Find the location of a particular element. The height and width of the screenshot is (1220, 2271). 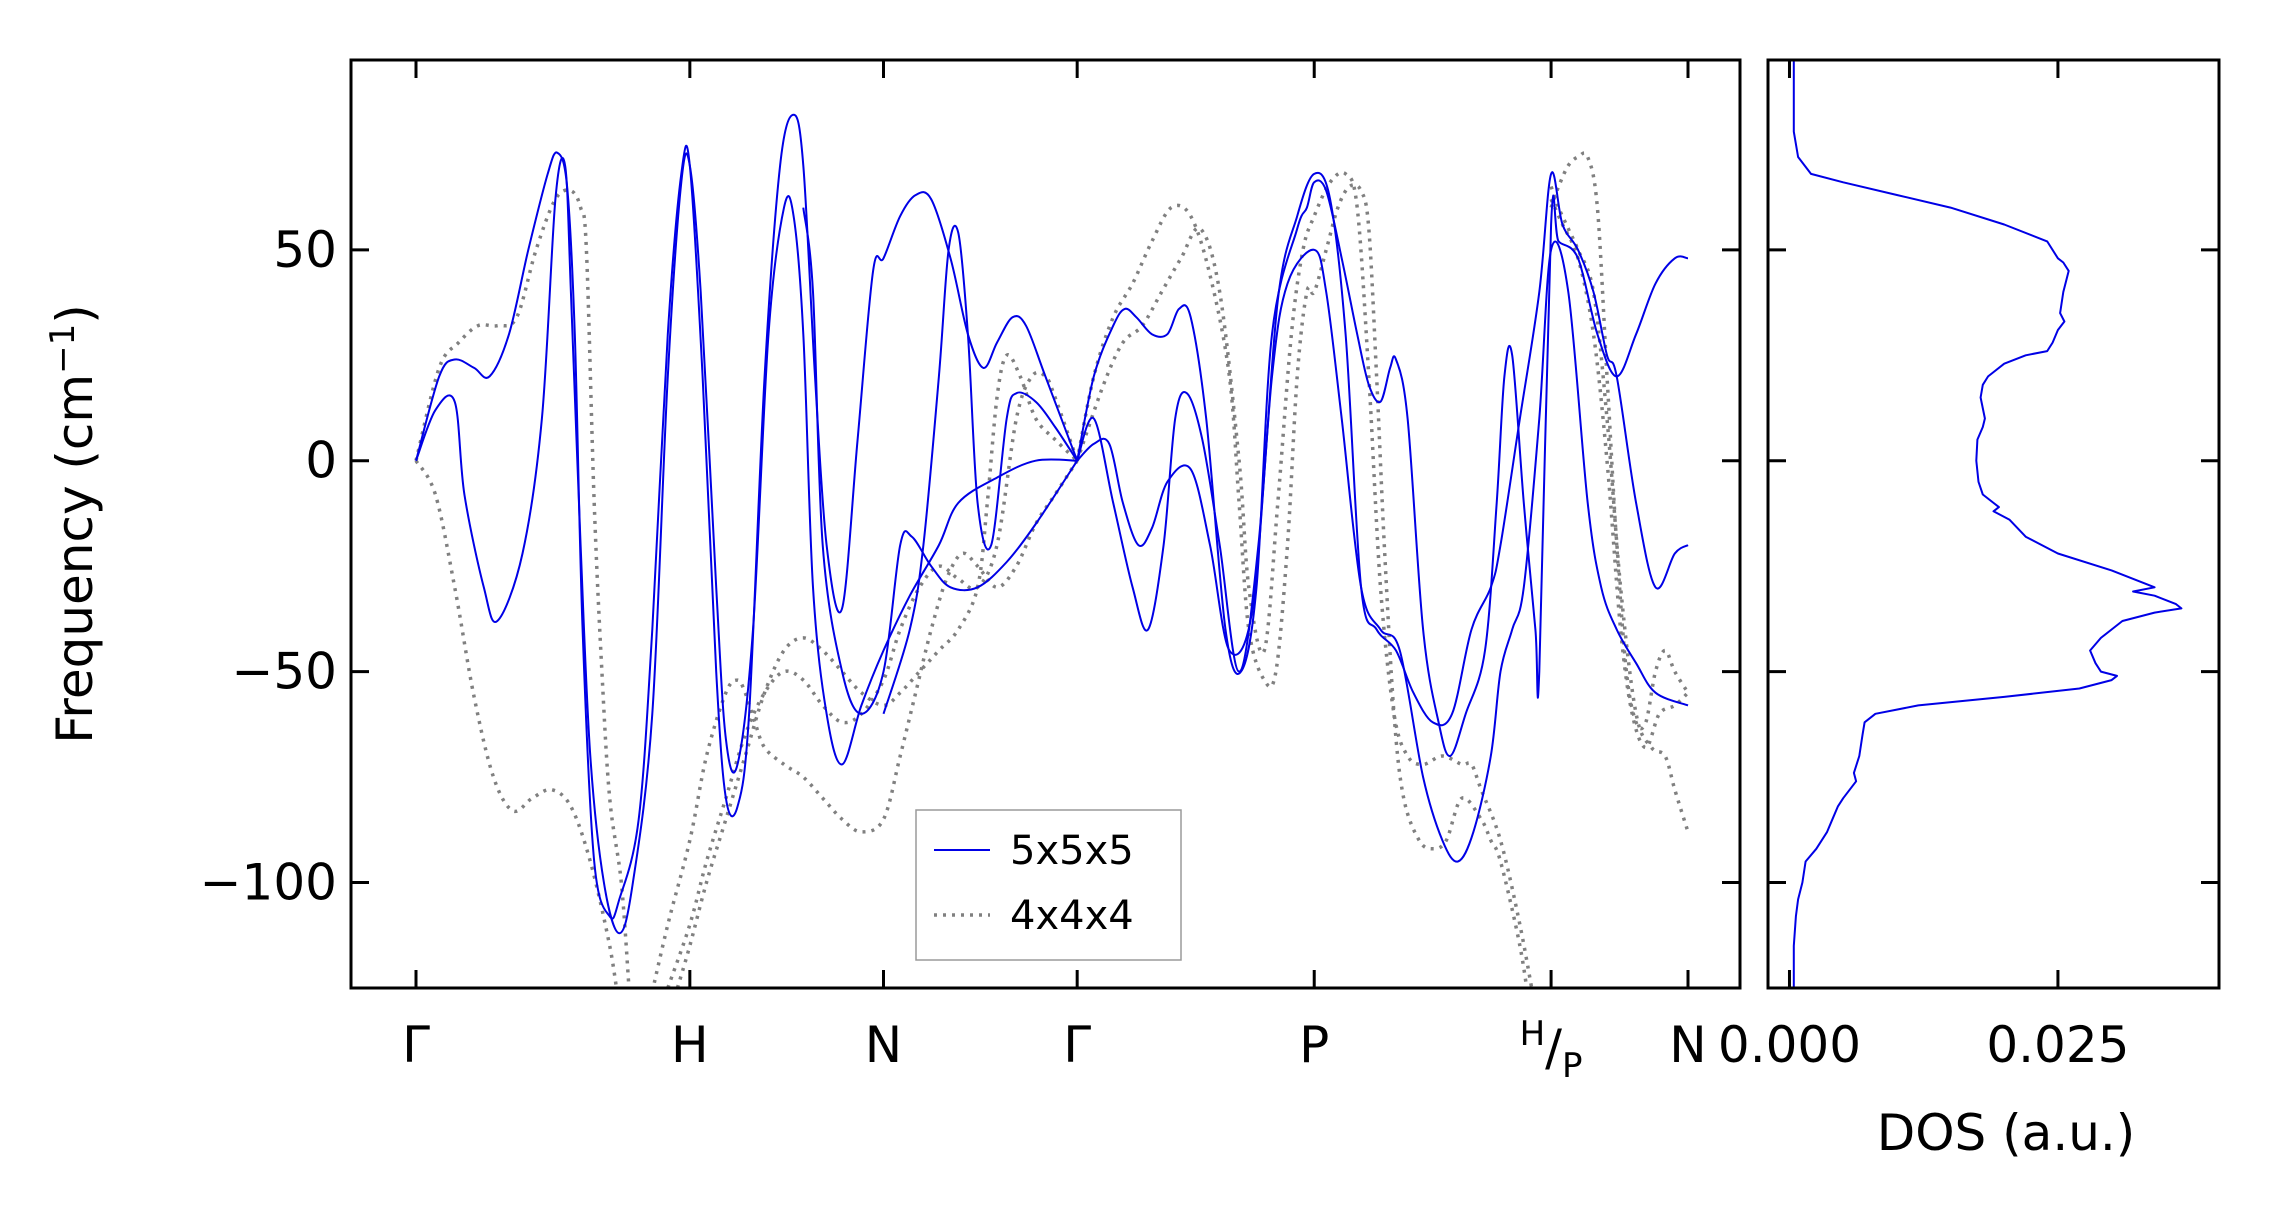

y-tick-label: 50 is located at coordinates (305, 250).